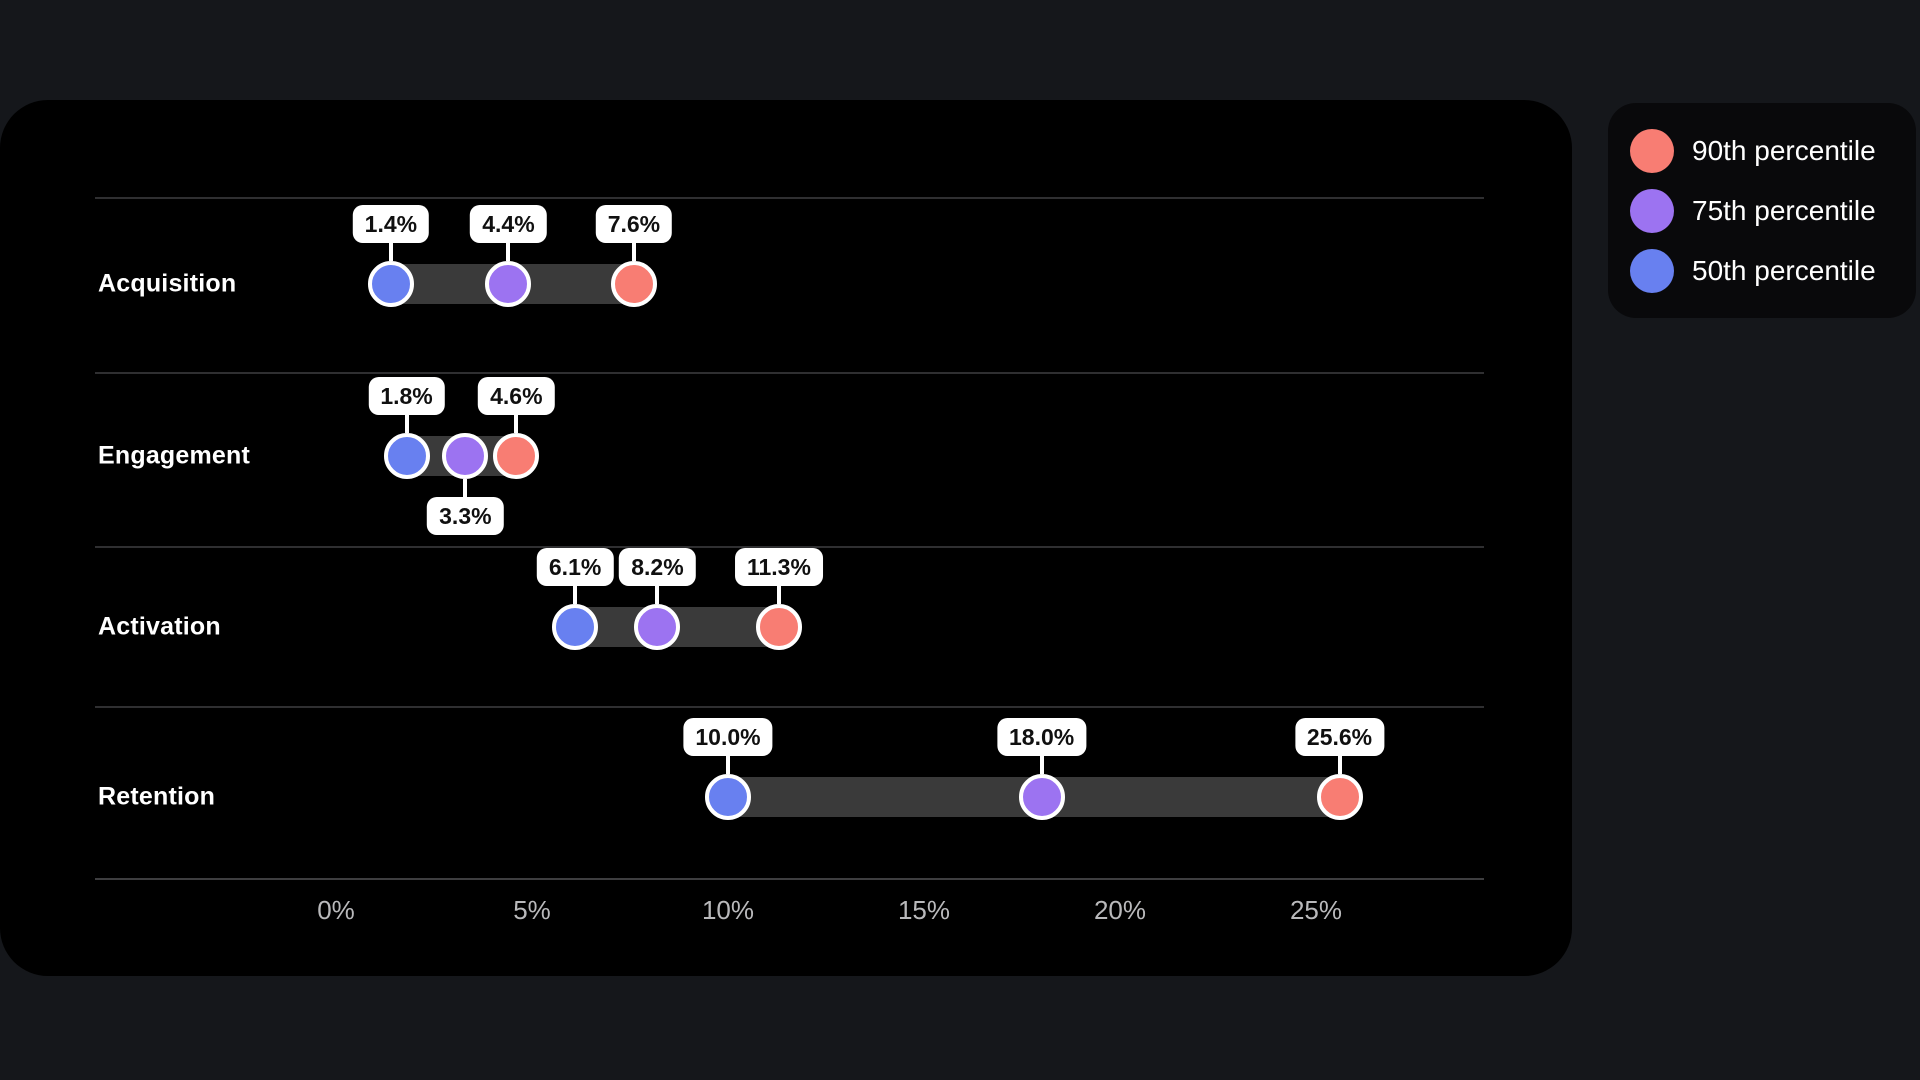 Image resolution: width=1920 pixels, height=1080 pixels. What do you see at coordinates (924, 910) in the screenshot?
I see `x-axis-tick-label: 15%` at bounding box center [924, 910].